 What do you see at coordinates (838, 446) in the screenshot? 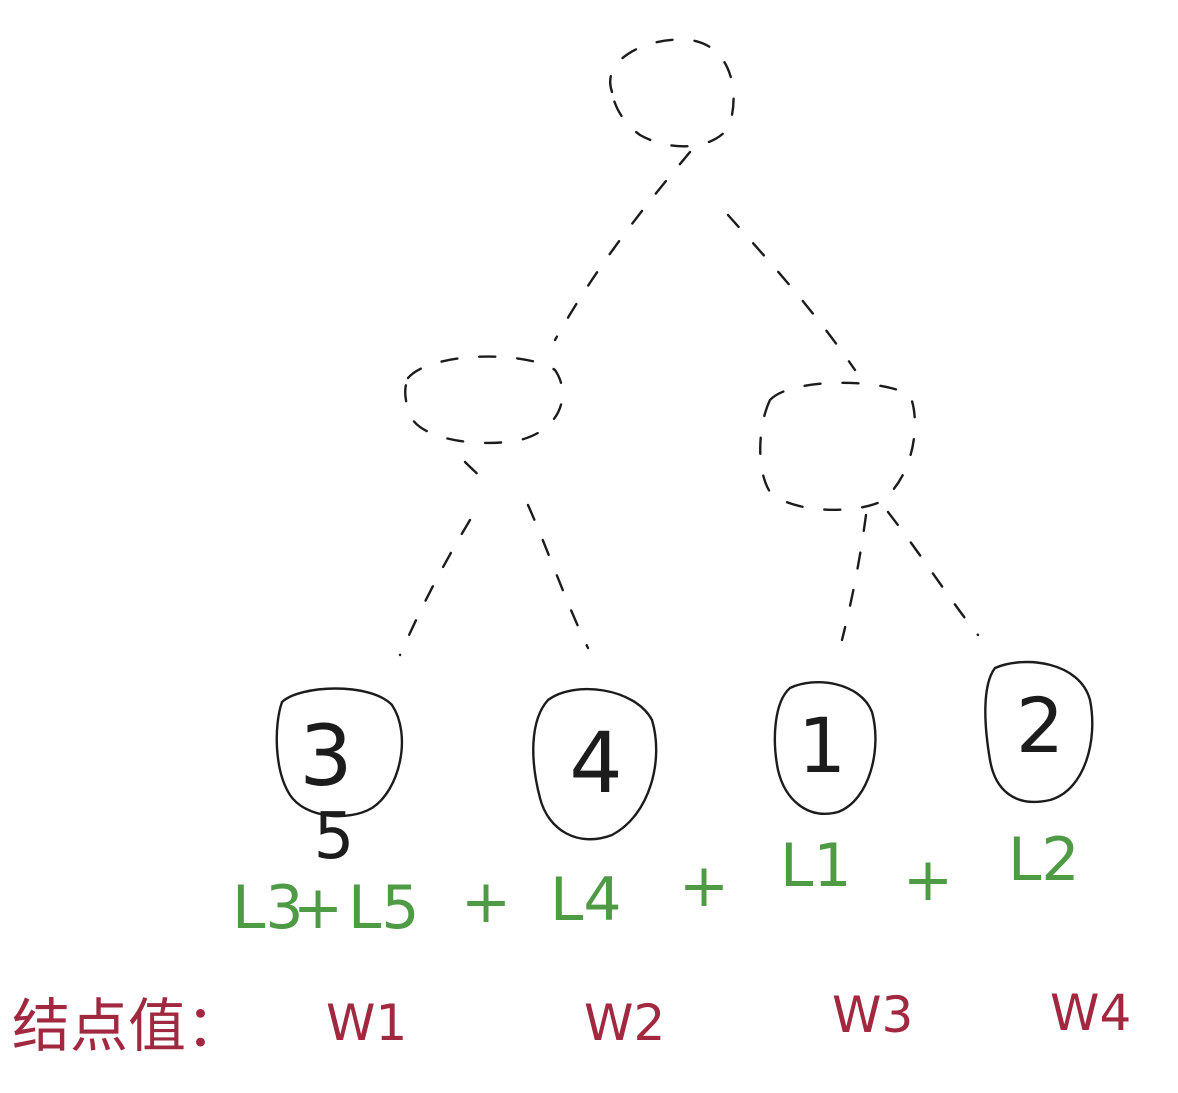
I see `right-internal-node` at bounding box center [838, 446].